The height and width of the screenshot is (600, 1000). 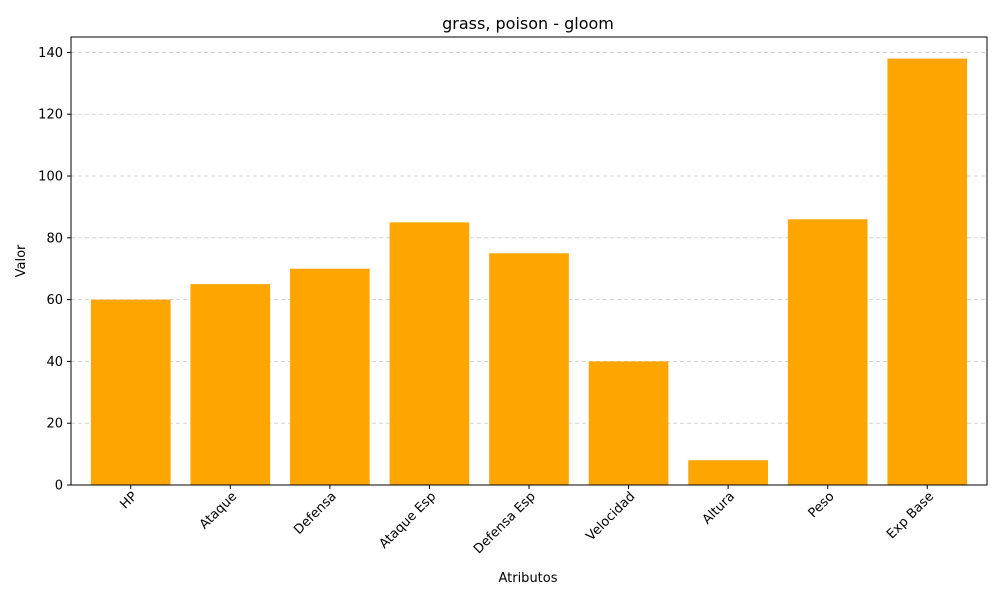 What do you see at coordinates (54, 238) in the screenshot?
I see `y-tick-label: 80` at bounding box center [54, 238].